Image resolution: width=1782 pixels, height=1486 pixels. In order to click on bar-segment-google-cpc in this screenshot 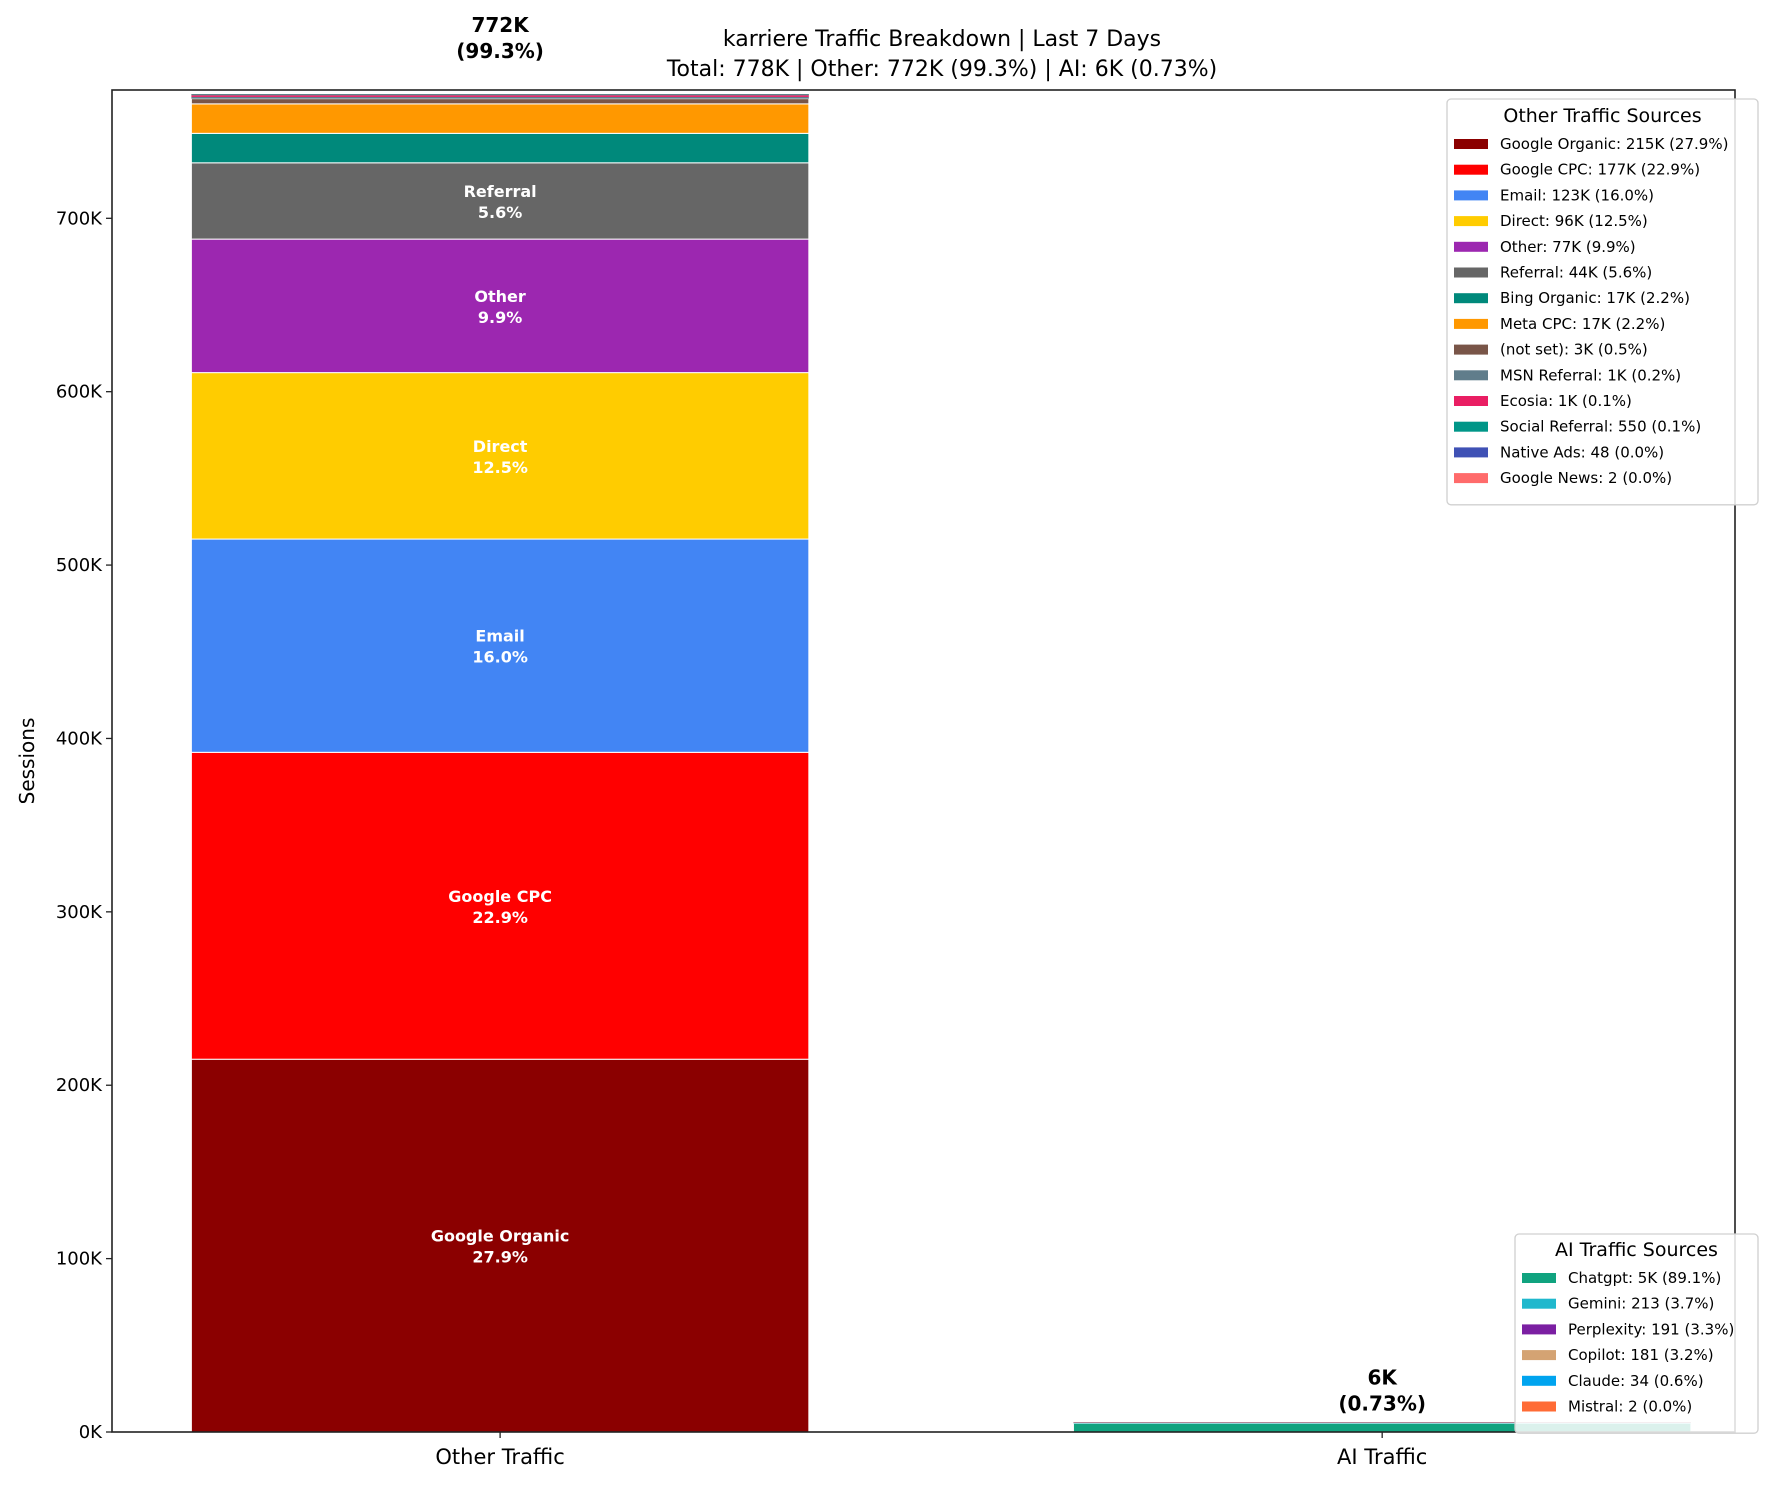, I will do `click(500, 905)`.